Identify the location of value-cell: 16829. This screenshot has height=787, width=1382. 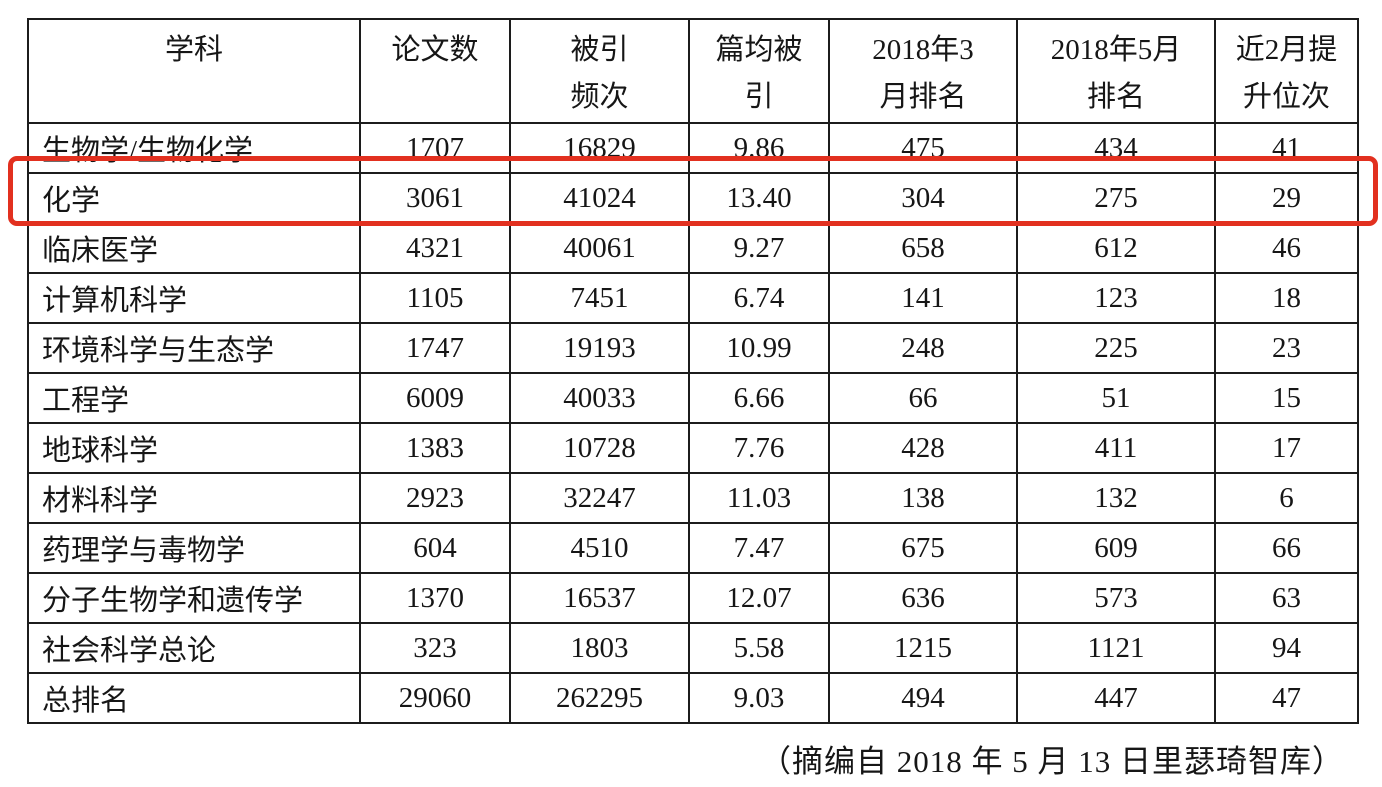
(599, 148).